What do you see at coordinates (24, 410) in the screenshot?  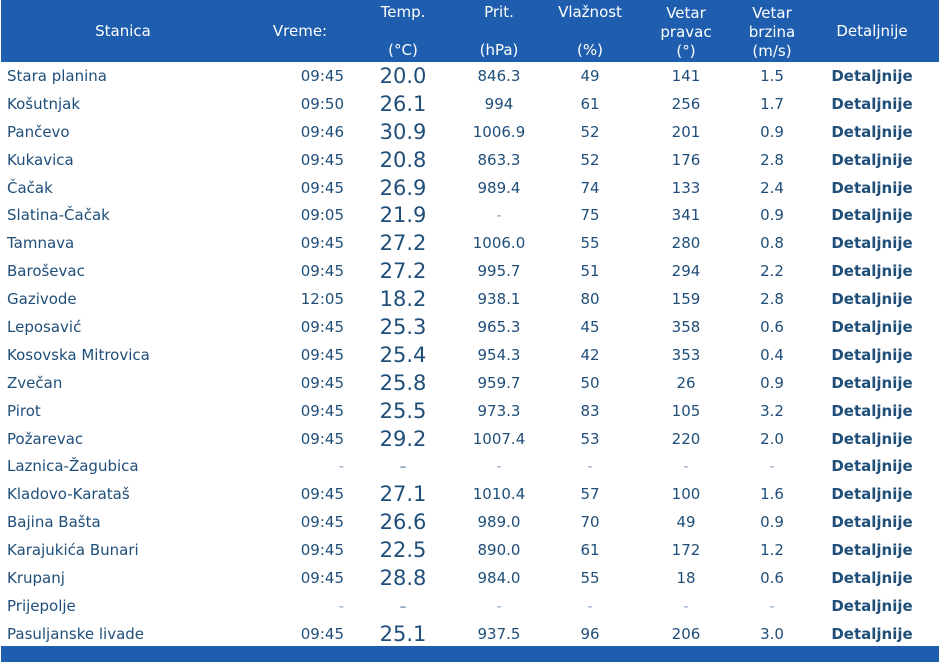 I see `station-name: Pirot` at bounding box center [24, 410].